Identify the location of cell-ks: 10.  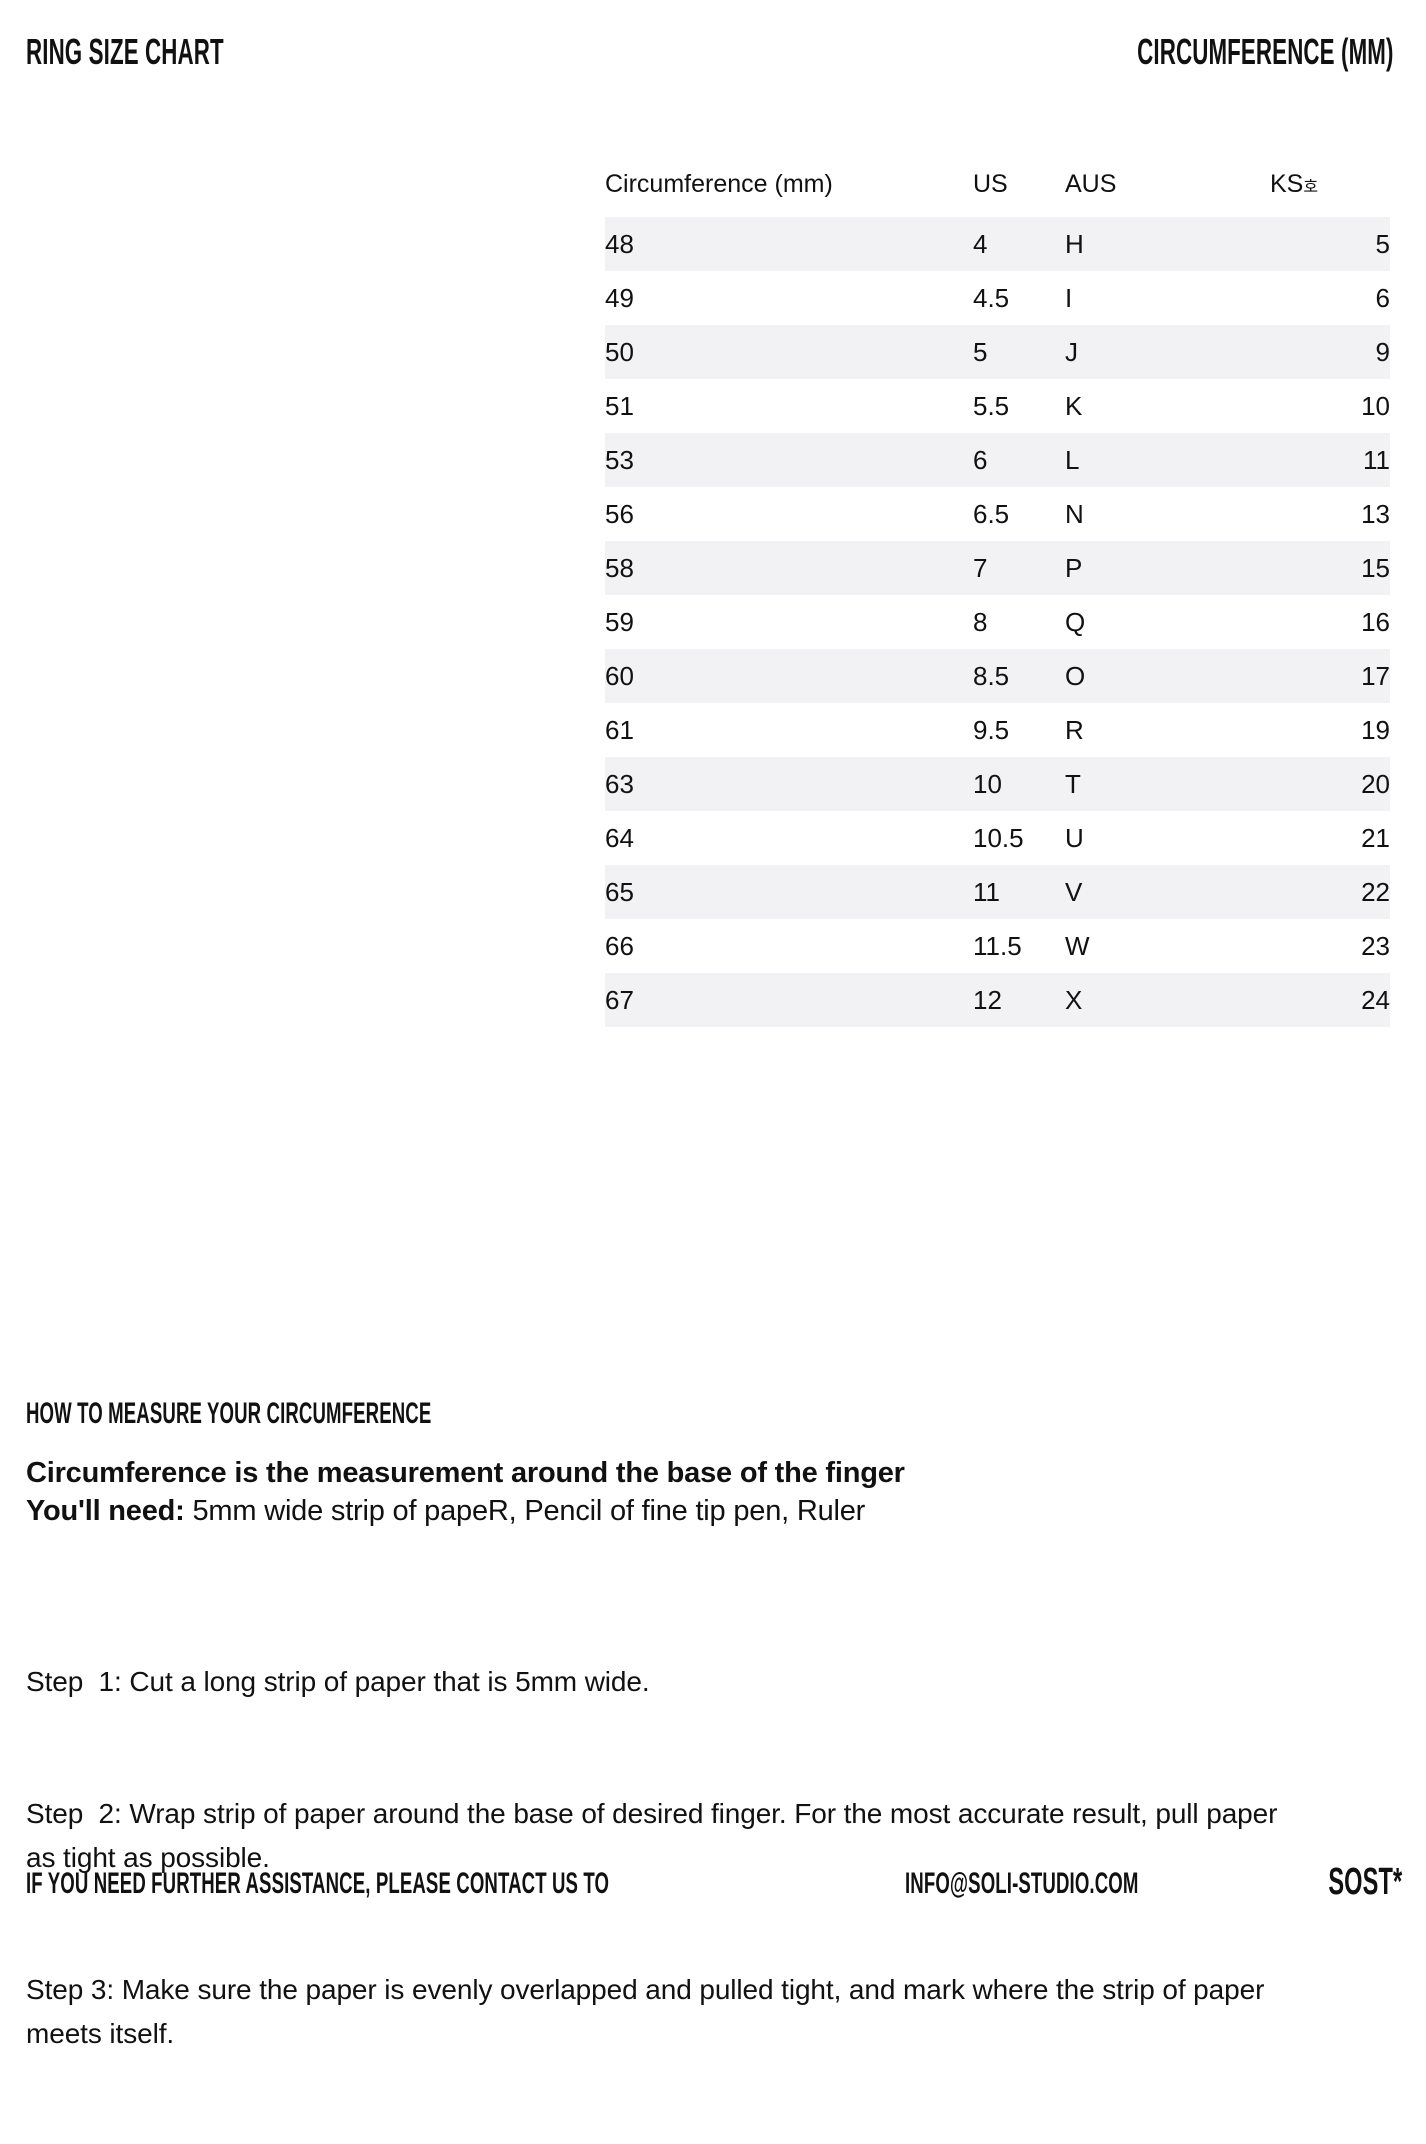
(1375, 405).